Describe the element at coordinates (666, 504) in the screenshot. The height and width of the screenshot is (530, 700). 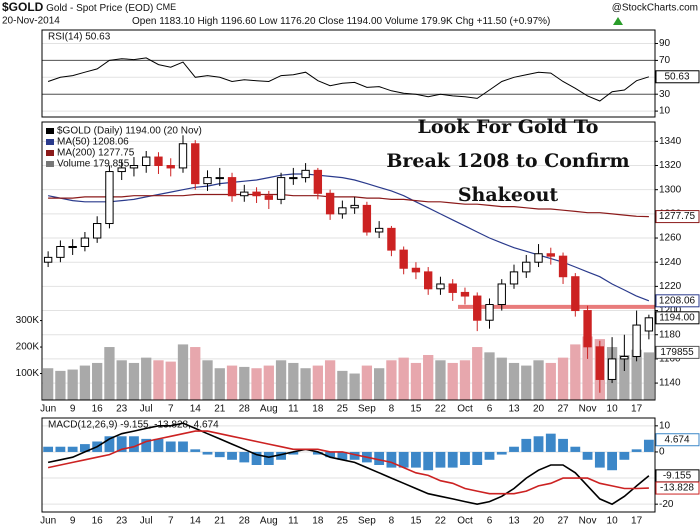
I see `y-tick-label: -20` at that location.